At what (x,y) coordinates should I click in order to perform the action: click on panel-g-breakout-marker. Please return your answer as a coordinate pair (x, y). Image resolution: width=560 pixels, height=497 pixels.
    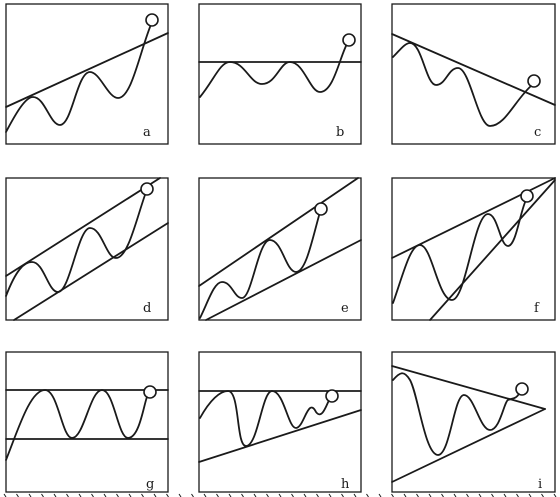
    Looking at the image, I should click on (150, 392).